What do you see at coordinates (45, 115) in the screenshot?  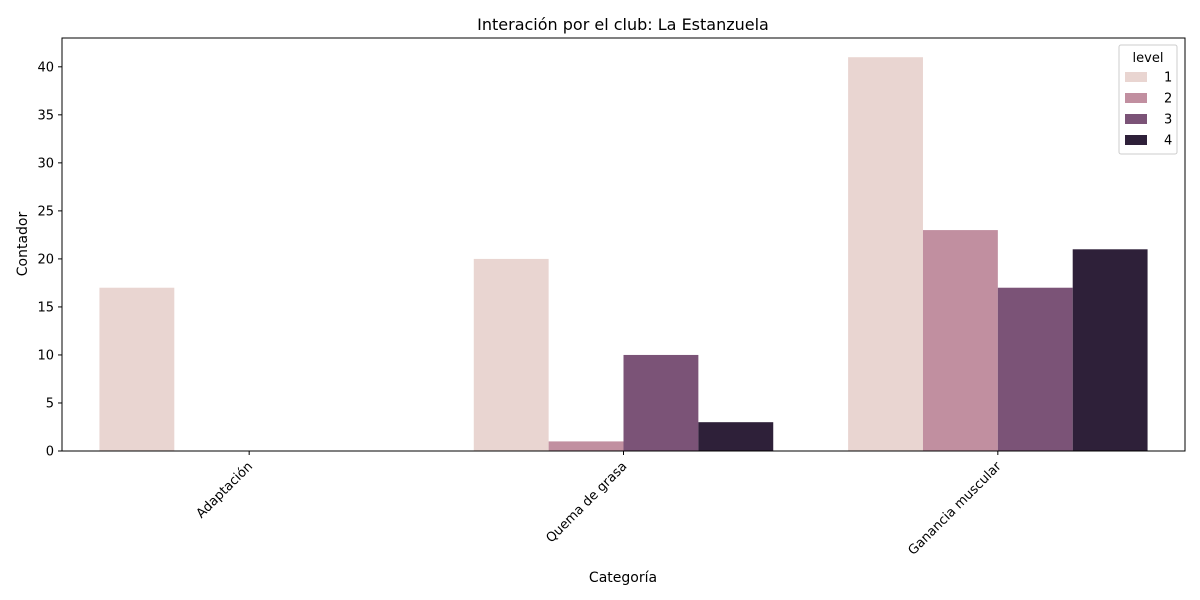 I see `y-tick-label: 35` at bounding box center [45, 115].